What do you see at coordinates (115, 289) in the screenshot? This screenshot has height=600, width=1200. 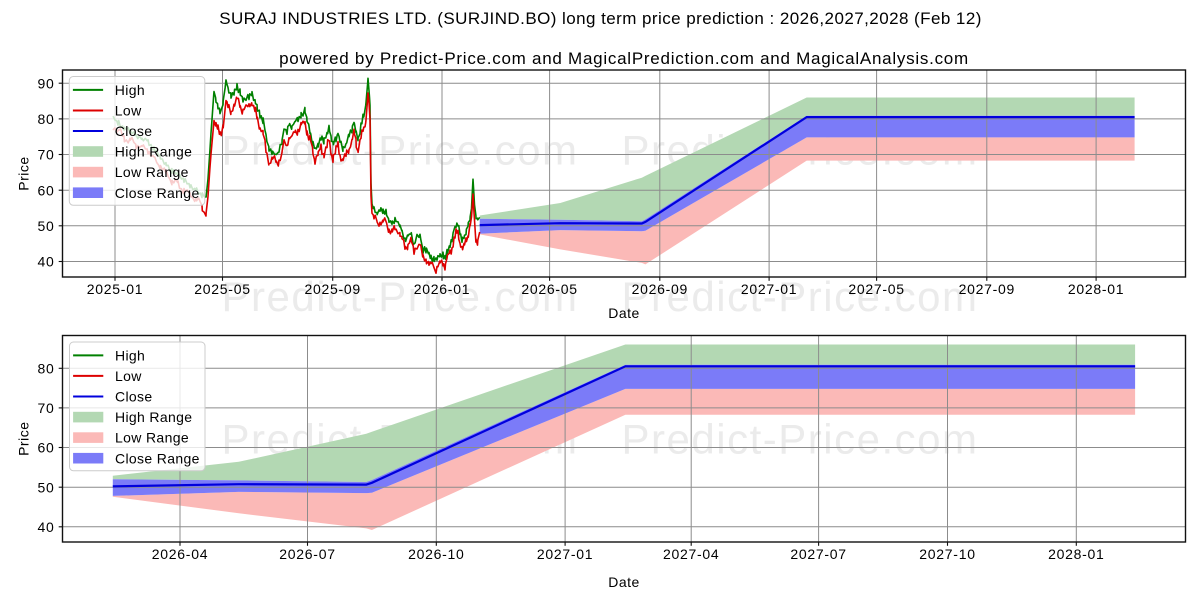 I see `svg-text: 2025-01` at bounding box center [115, 289].